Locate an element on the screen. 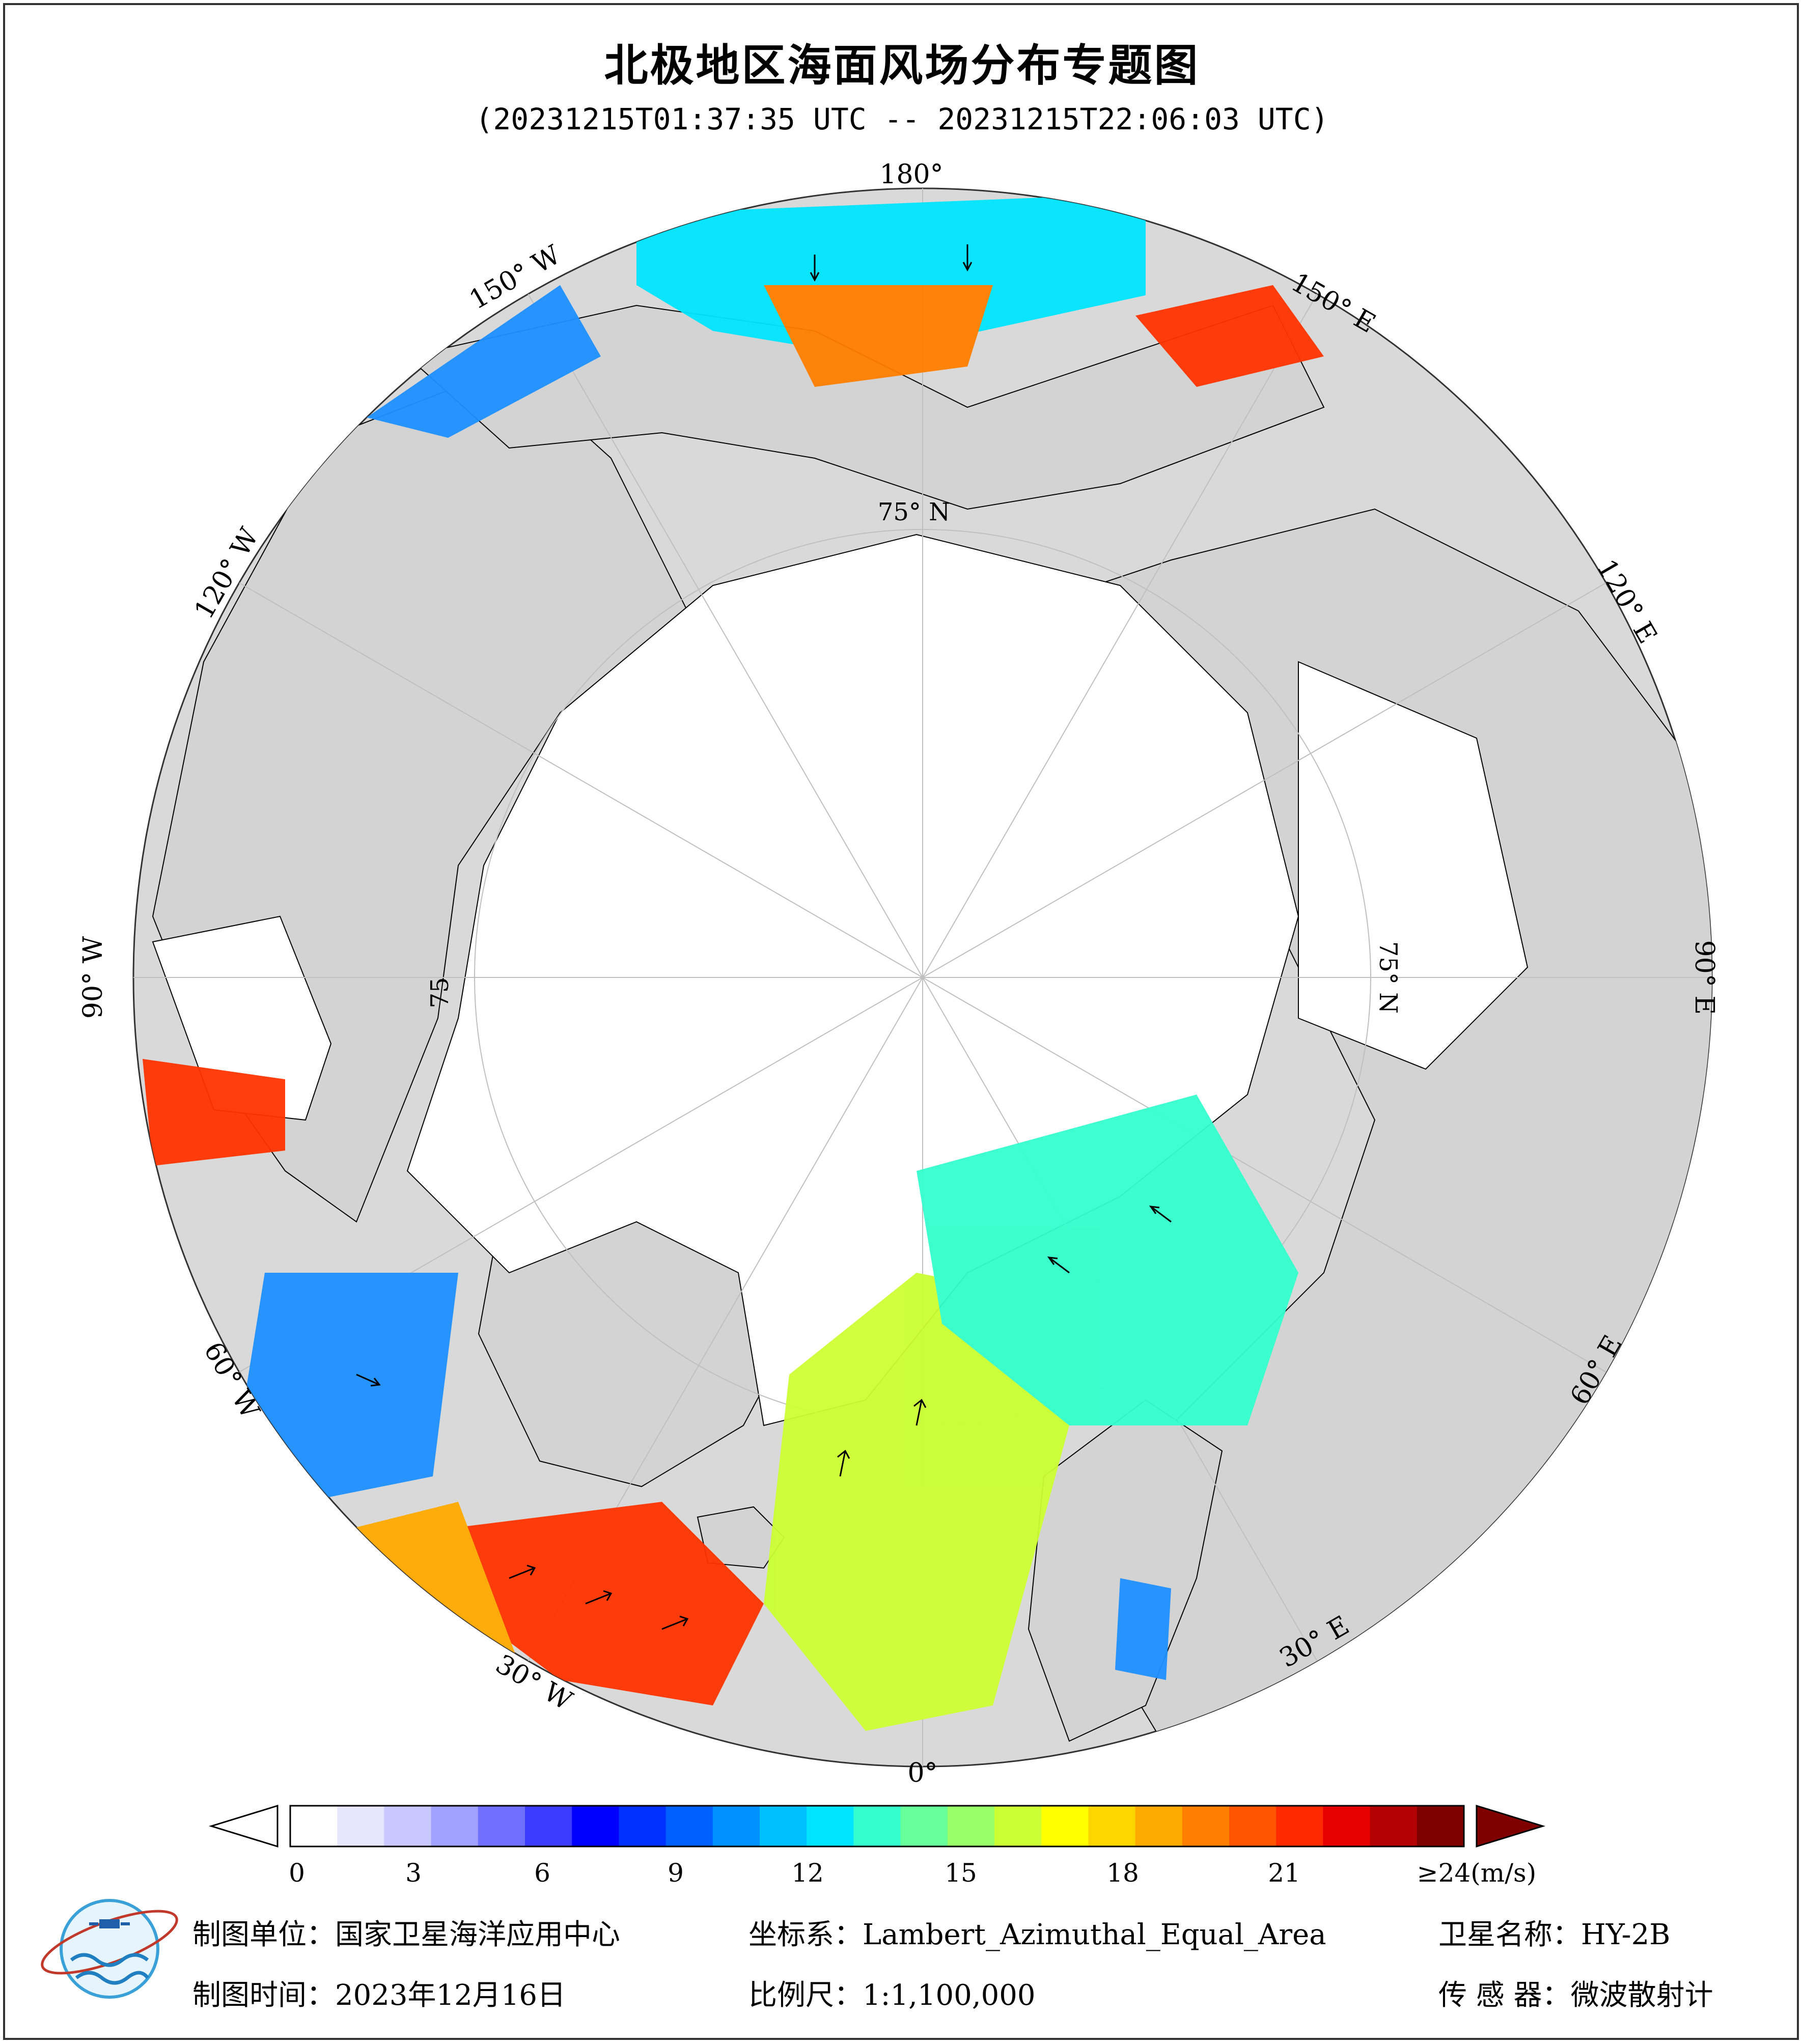 This screenshot has width=1804, height=2044. latitude-labels: 75° N 75° N 75 is located at coordinates (914, 756).